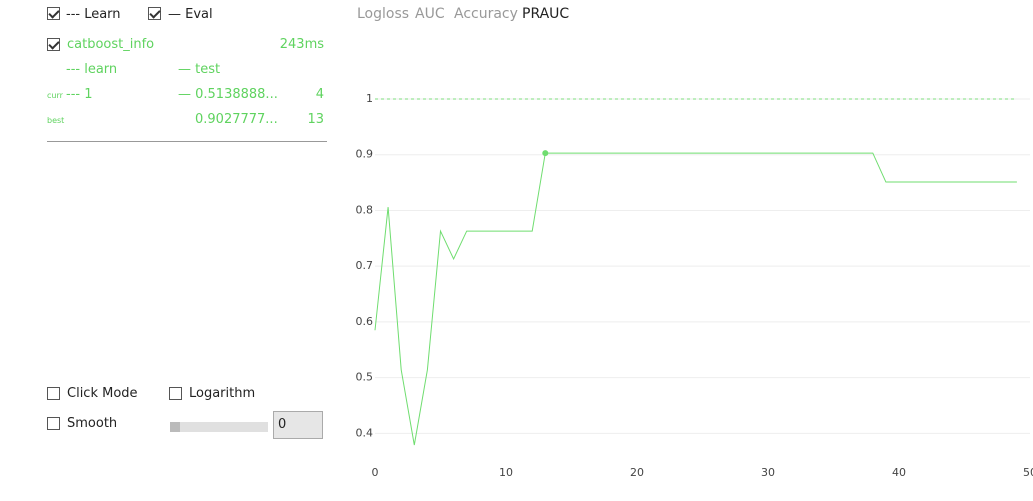 The image size is (1033, 501). Describe the element at coordinates (92, 69) in the screenshot. I see `learn-label: --- learn` at that location.